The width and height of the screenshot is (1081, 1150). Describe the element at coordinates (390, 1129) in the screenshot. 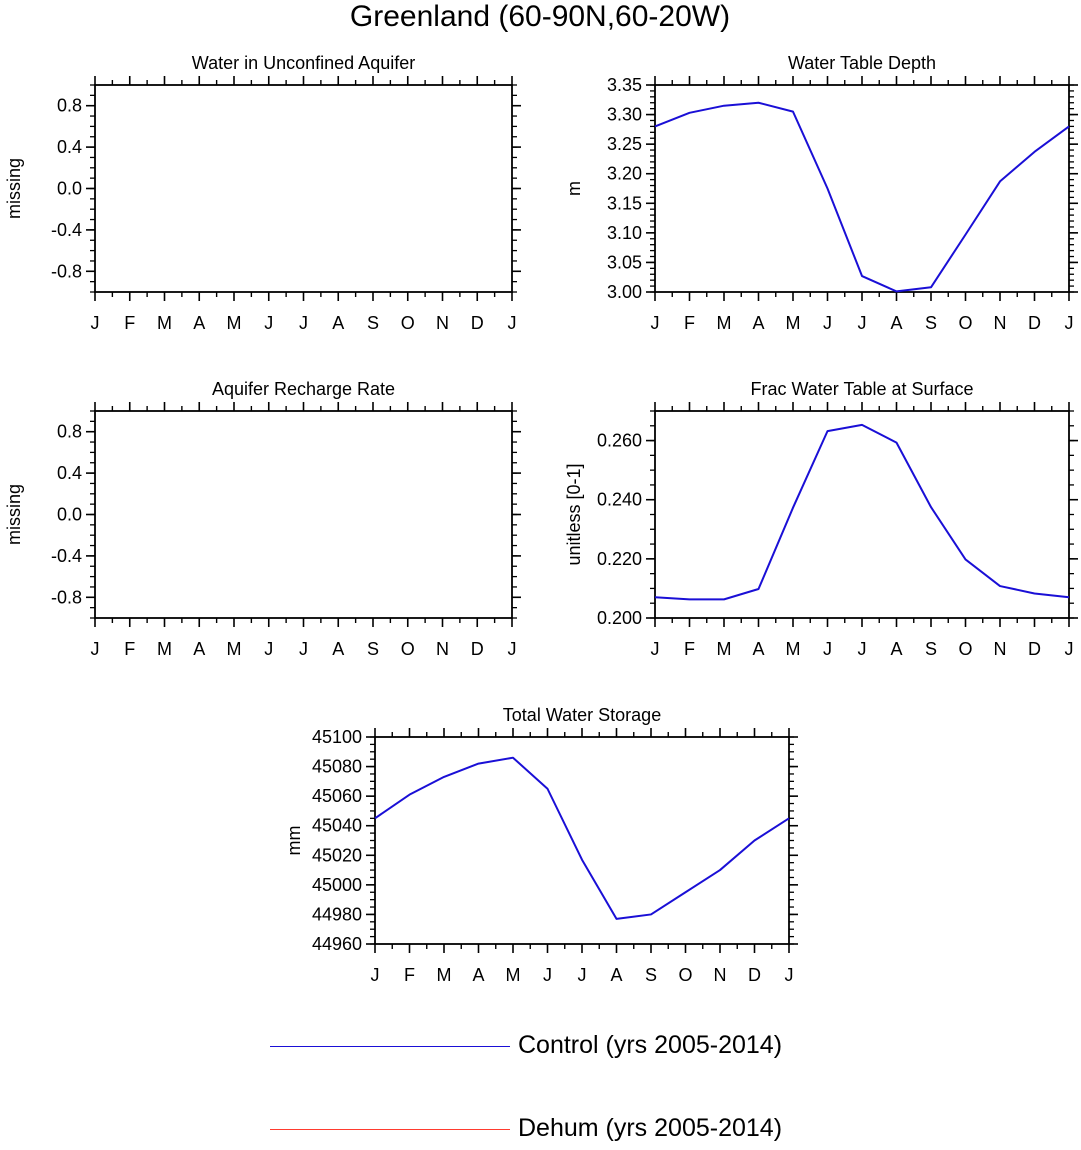

I see `legend-swatch-dehum` at that location.